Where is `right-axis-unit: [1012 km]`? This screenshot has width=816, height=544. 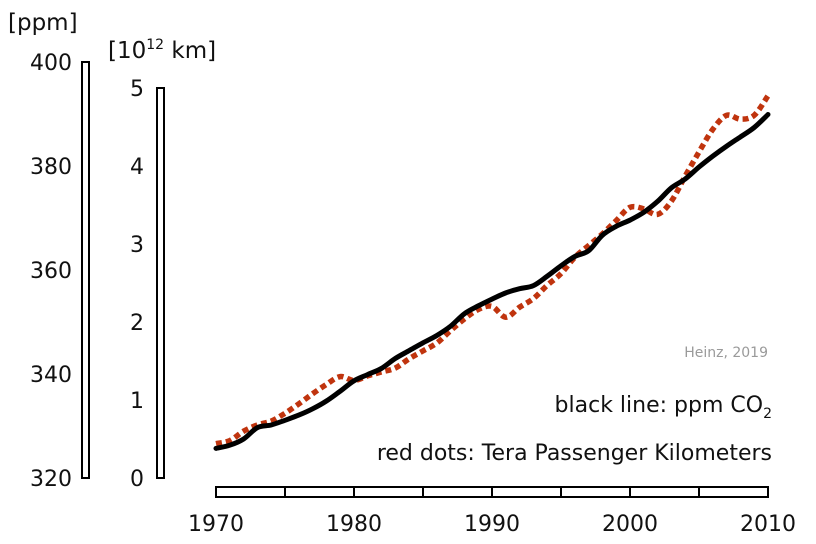
right-axis-unit: [1012 km] is located at coordinates (162, 50).